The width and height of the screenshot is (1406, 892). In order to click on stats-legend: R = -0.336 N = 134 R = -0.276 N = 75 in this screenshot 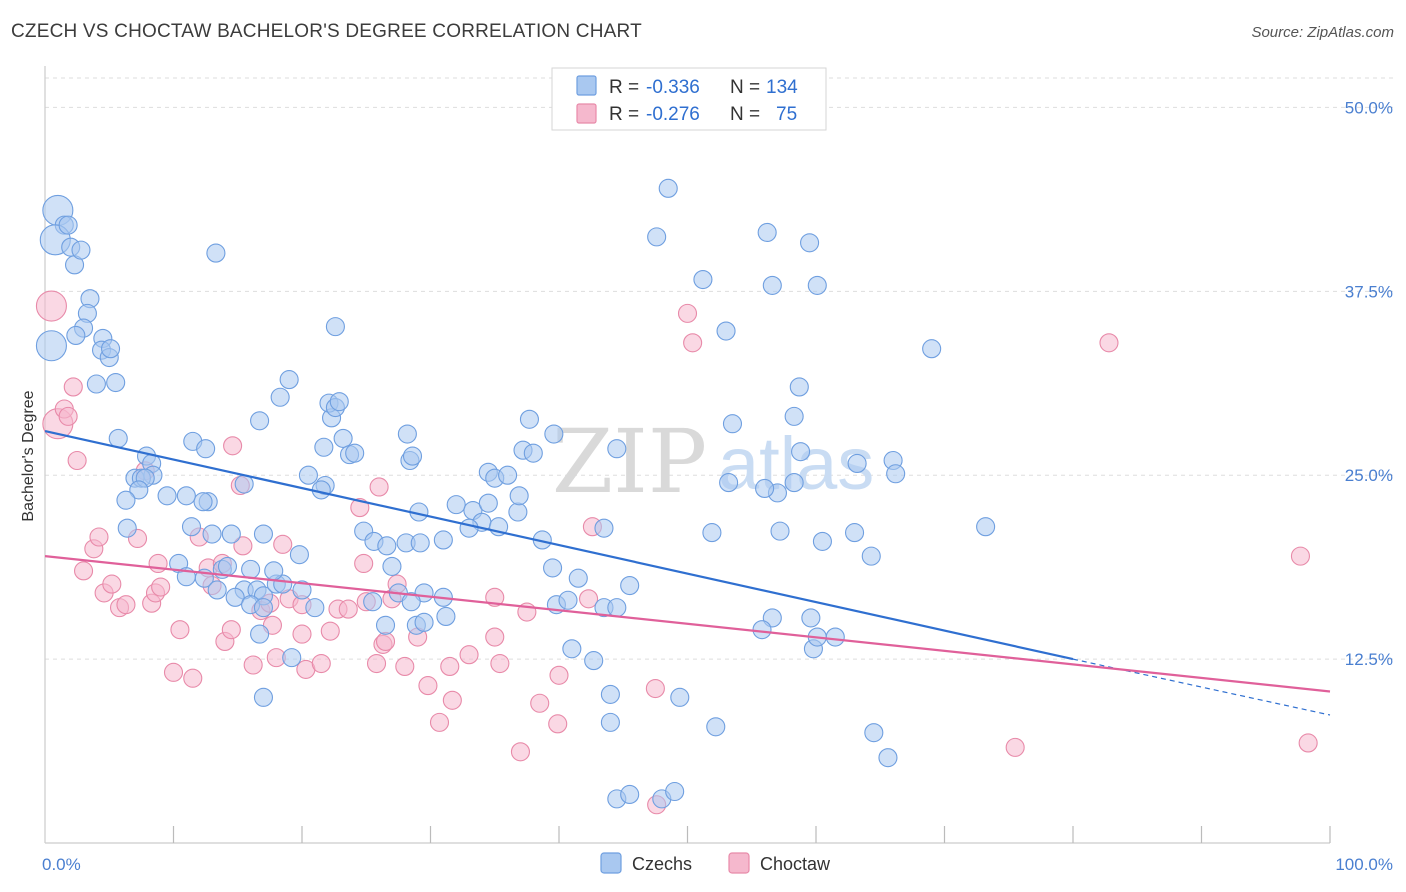, I will do `click(689, 99)`.